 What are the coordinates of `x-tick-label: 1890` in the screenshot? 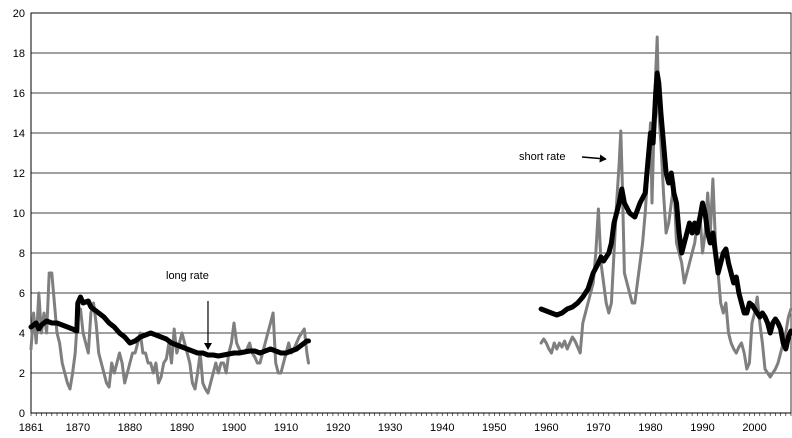 It's located at (182, 428).